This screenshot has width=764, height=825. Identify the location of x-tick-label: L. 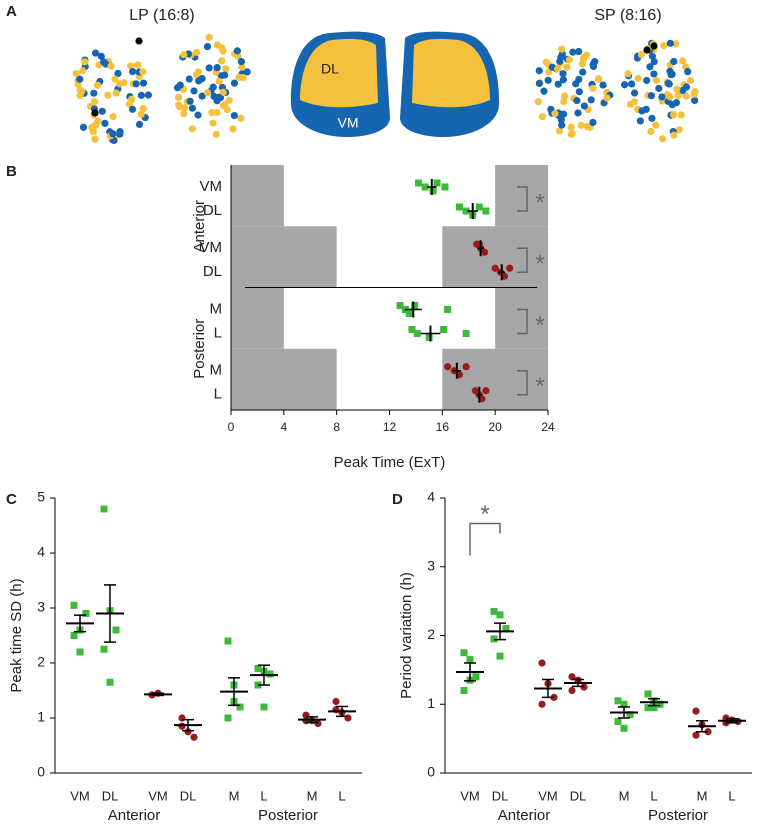
(731, 795).